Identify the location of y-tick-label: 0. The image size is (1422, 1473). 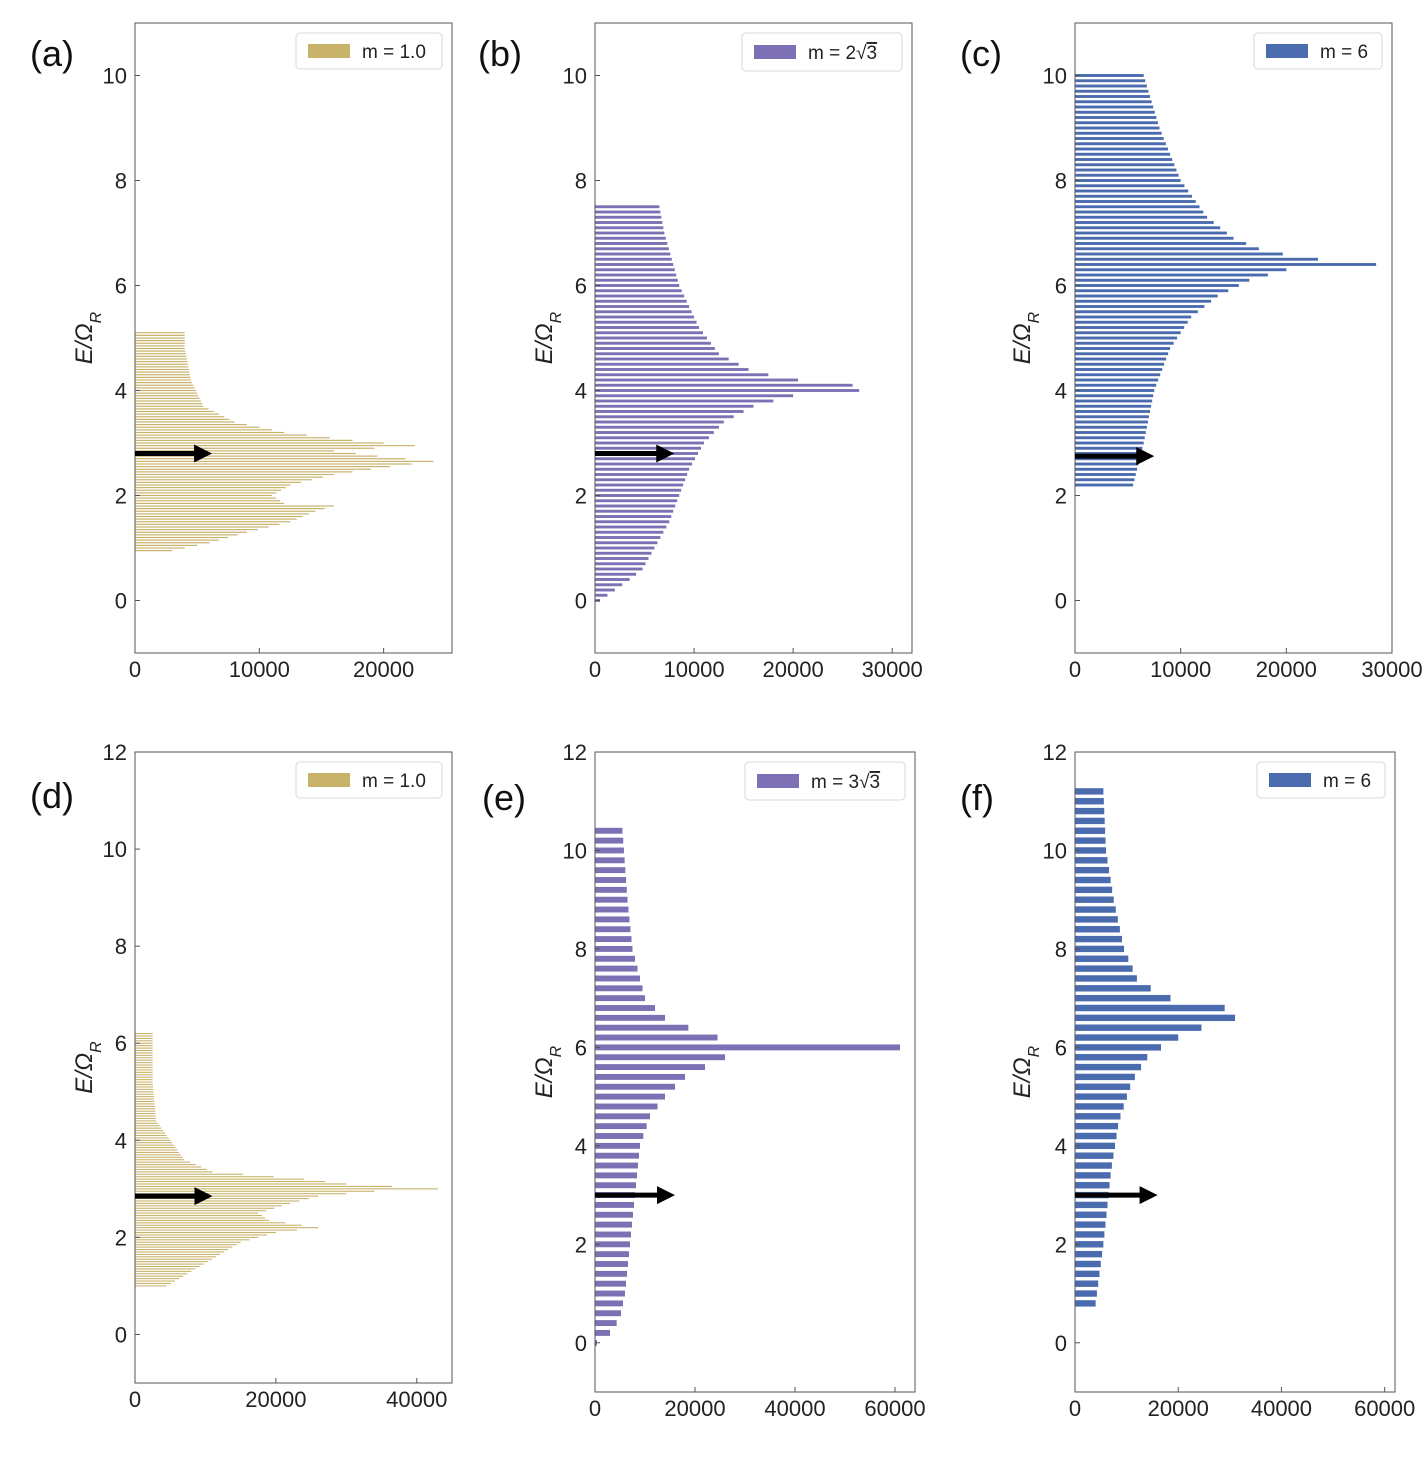
(581, 1343).